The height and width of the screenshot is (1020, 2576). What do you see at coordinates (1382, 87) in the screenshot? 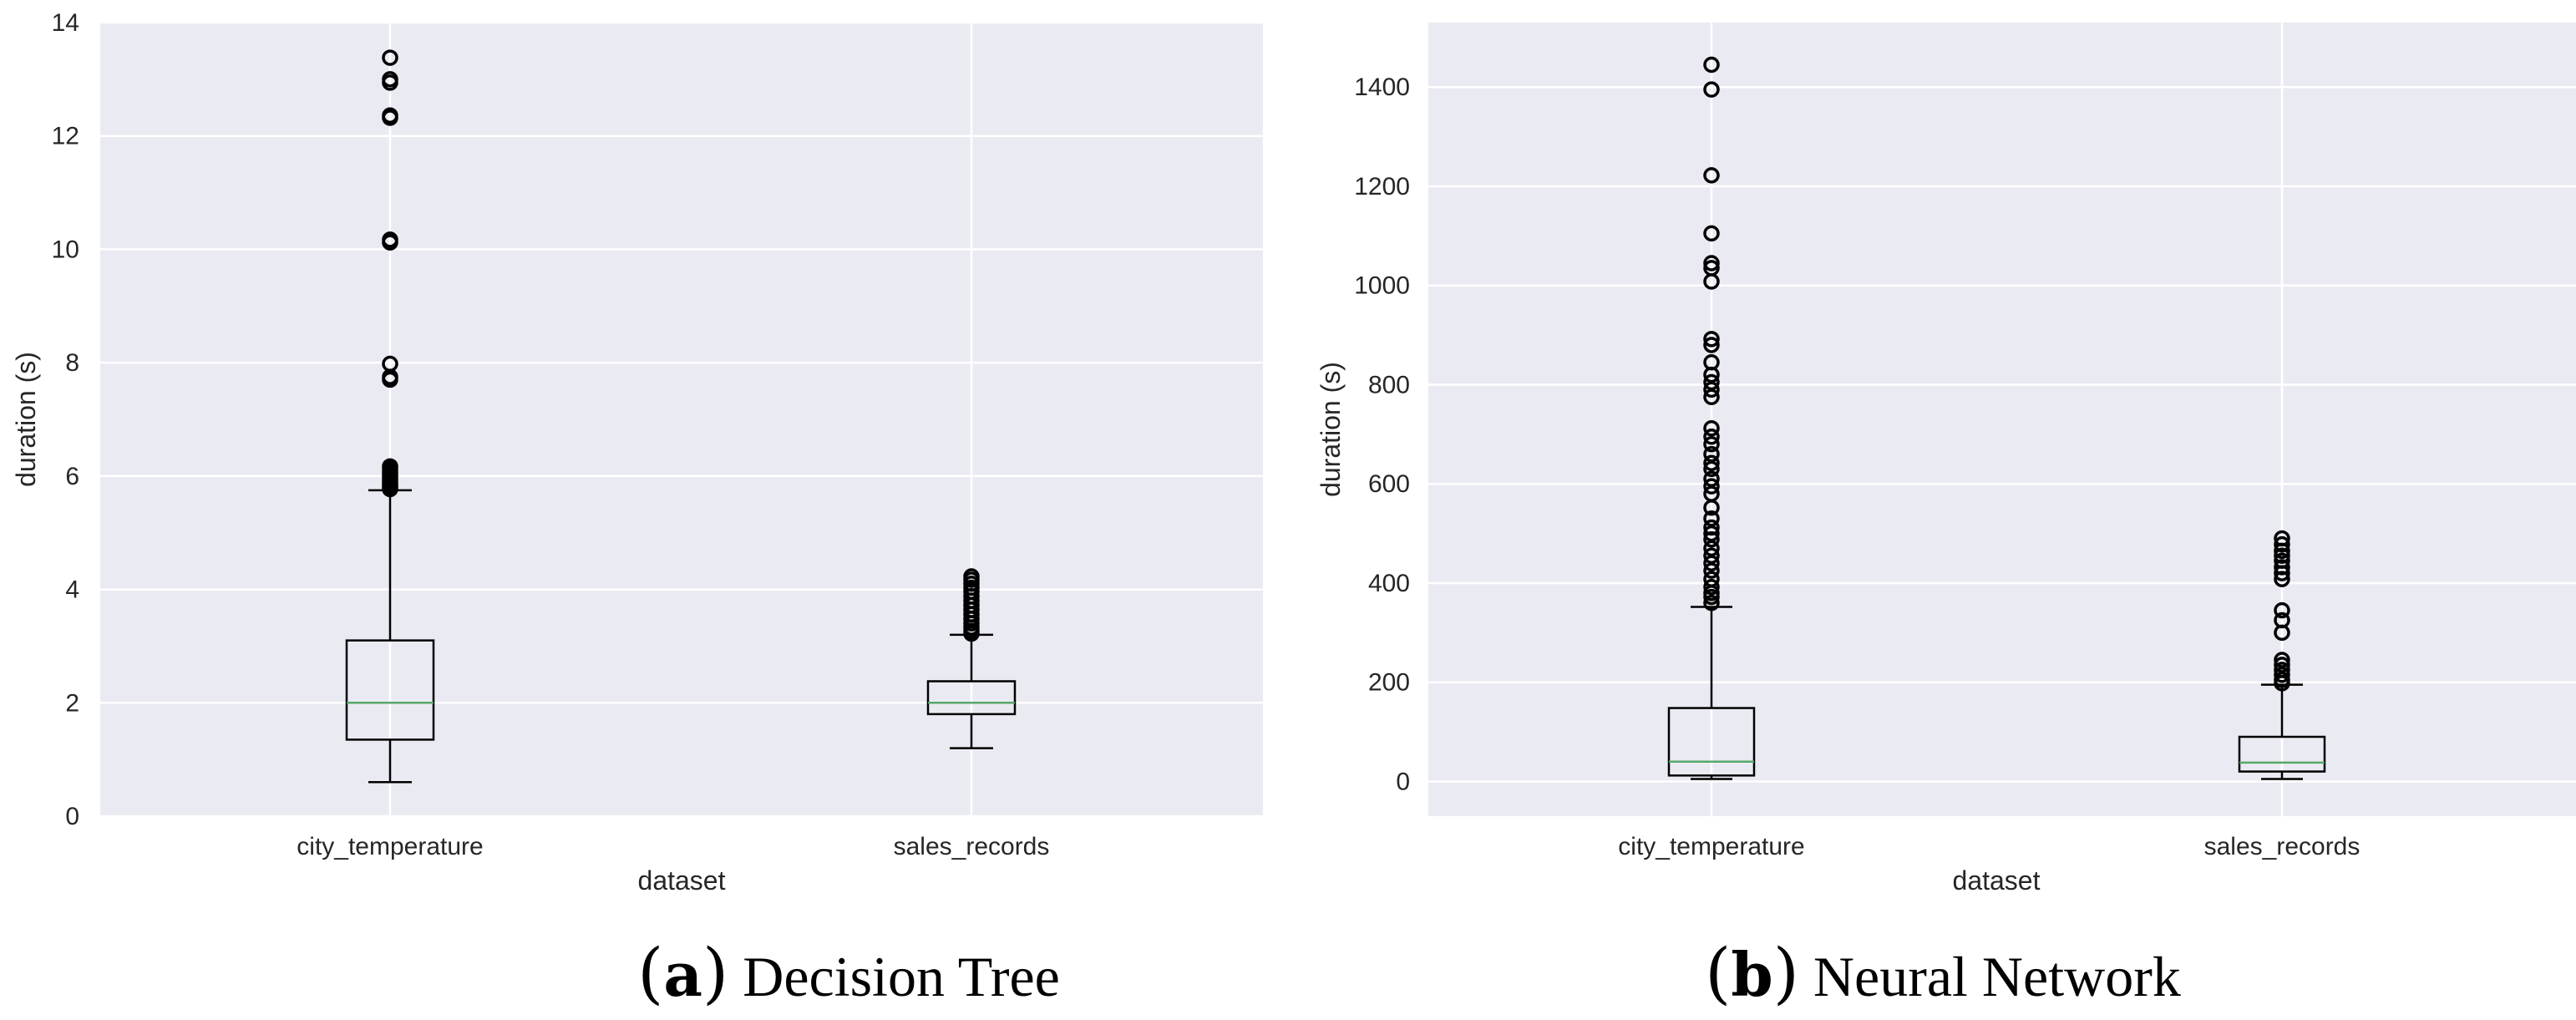
I see `ytick-label: 1400` at bounding box center [1382, 87].